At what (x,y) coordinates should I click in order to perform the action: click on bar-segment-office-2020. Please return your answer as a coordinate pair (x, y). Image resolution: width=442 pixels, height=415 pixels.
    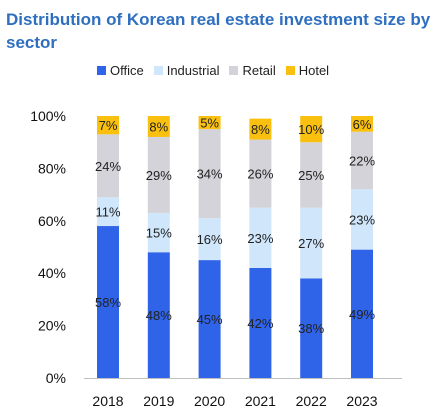
    Looking at the image, I should click on (209, 319).